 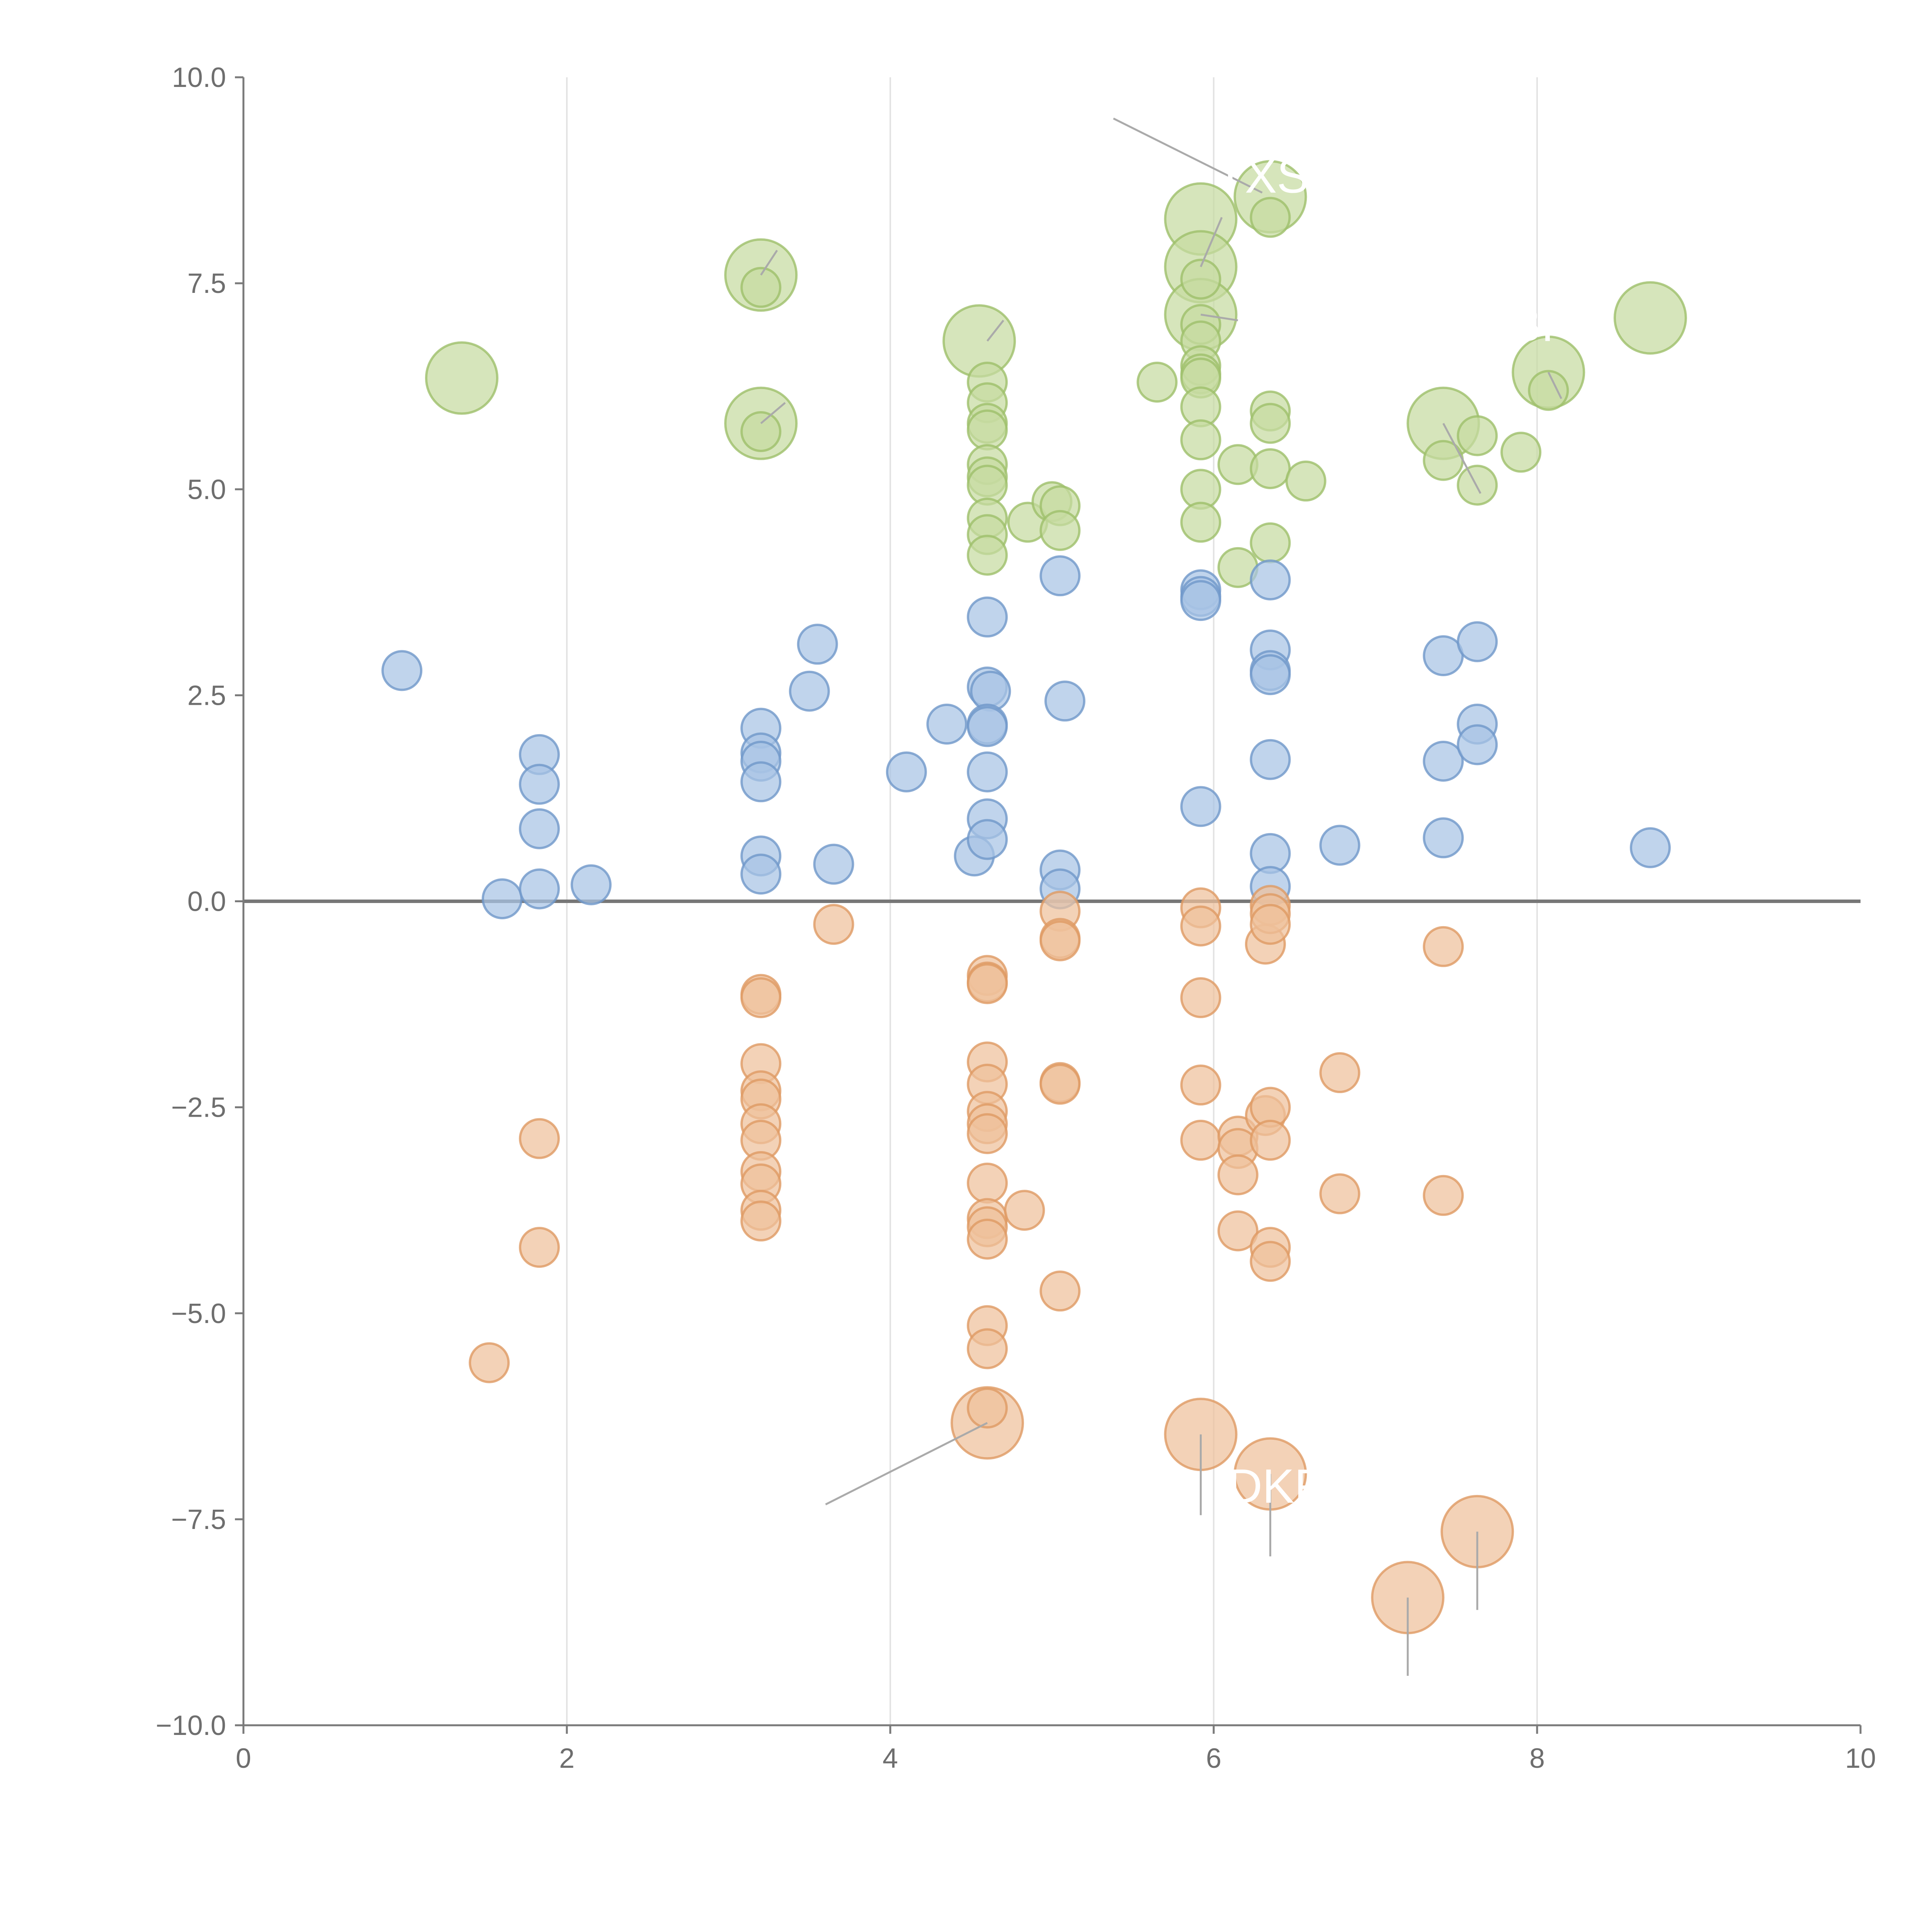 What do you see at coordinates (207, 695) in the screenshot?
I see `y-tick-label: 2.5` at bounding box center [207, 695].